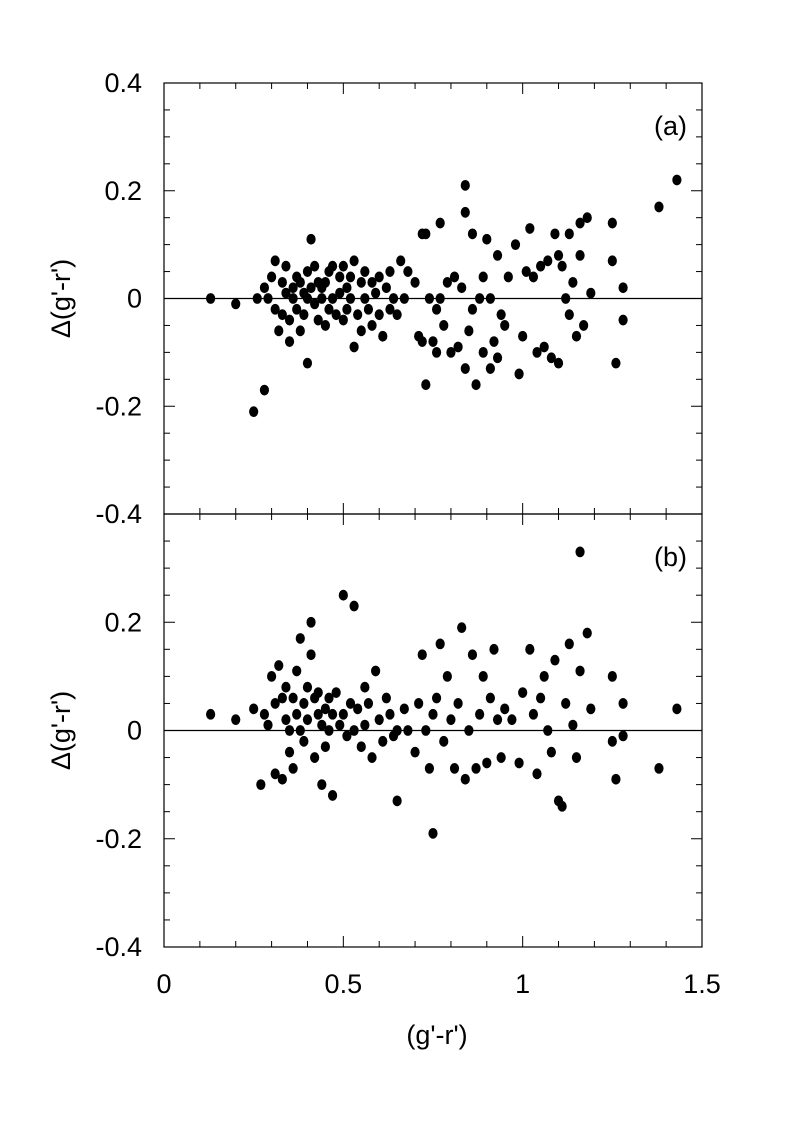 This screenshot has width=788, height=1134. I want to click on y-tick-label: 0.2, so click(123, 622).